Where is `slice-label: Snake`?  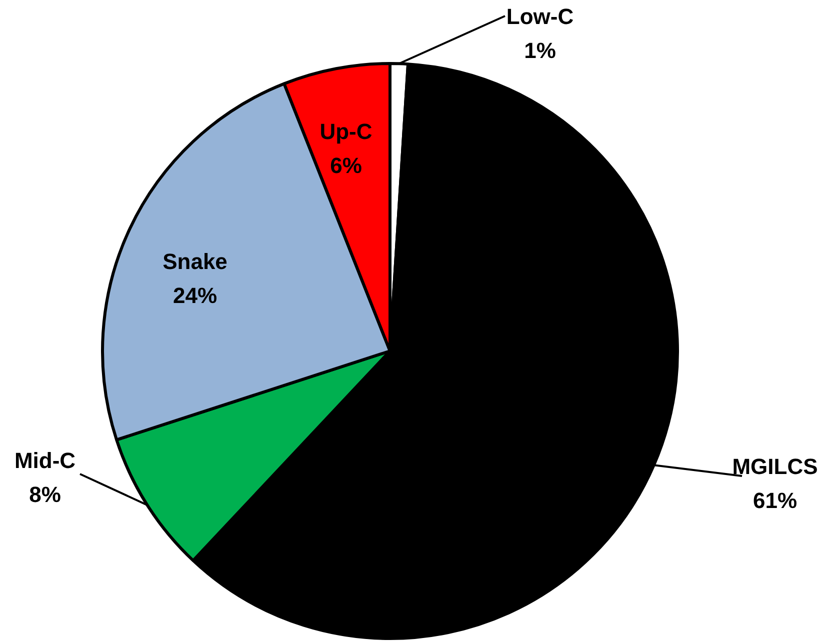
slice-label: Snake is located at coordinates (195, 261).